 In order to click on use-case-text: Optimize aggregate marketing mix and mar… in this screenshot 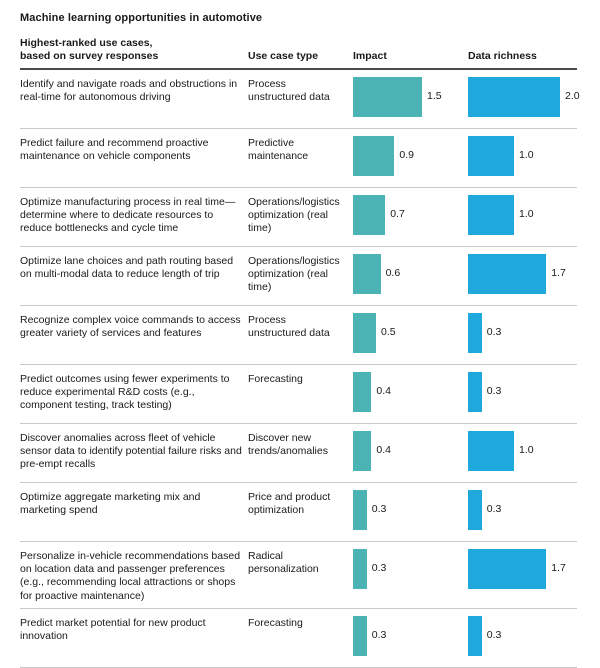, I will do `click(110, 504)`.